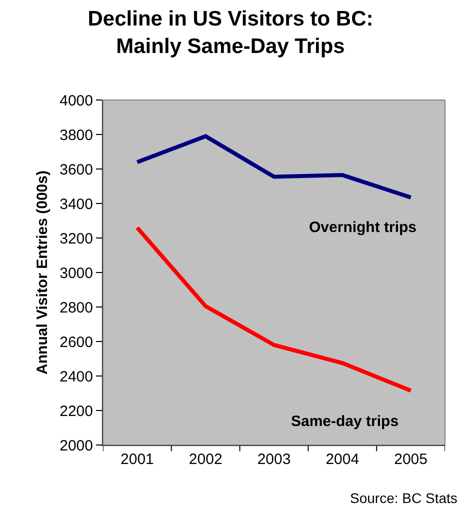 Image resolution: width=461 pixels, height=513 pixels. I want to click on x-tick-label: 2005, so click(411, 459).